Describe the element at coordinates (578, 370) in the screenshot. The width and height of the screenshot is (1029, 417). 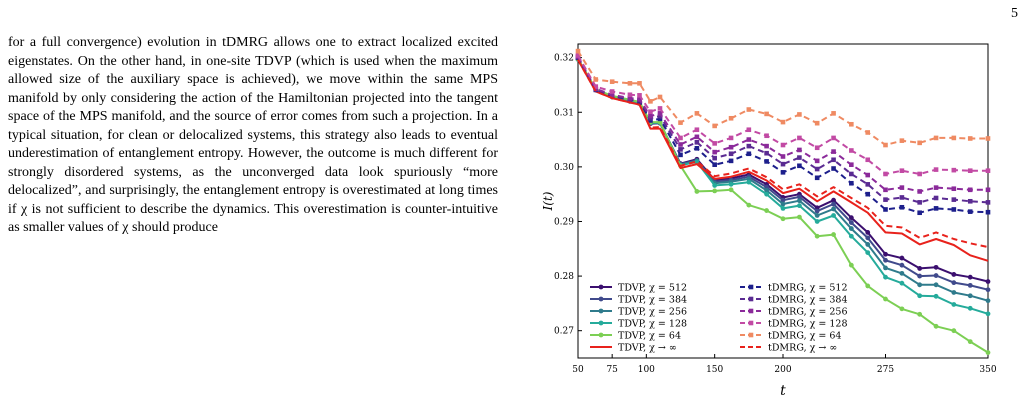
I see `x-tick-label: 50` at that location.